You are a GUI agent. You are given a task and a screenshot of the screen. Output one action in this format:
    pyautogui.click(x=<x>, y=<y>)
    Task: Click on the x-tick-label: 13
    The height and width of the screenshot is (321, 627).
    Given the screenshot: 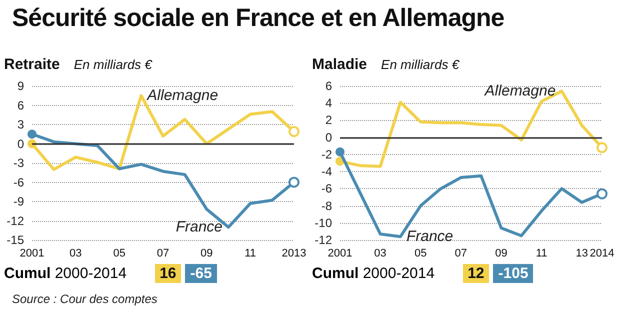 What is the action you would take?
    pyautogui.click(x=582, y=254)
    